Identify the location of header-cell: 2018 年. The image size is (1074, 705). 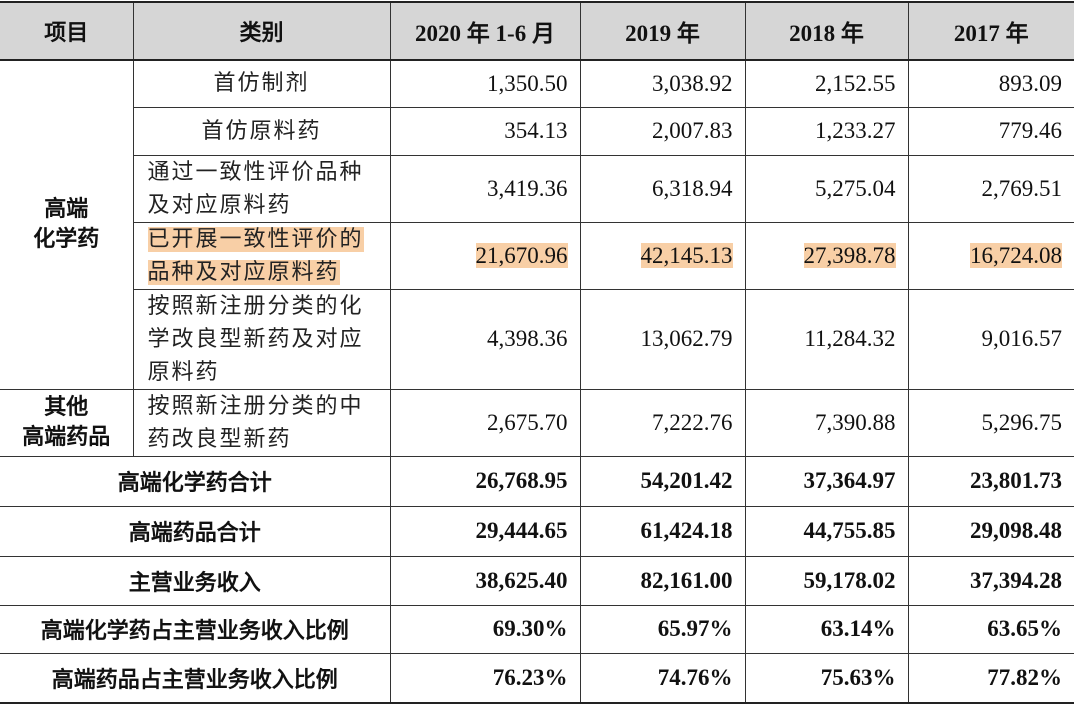
(826, 31).